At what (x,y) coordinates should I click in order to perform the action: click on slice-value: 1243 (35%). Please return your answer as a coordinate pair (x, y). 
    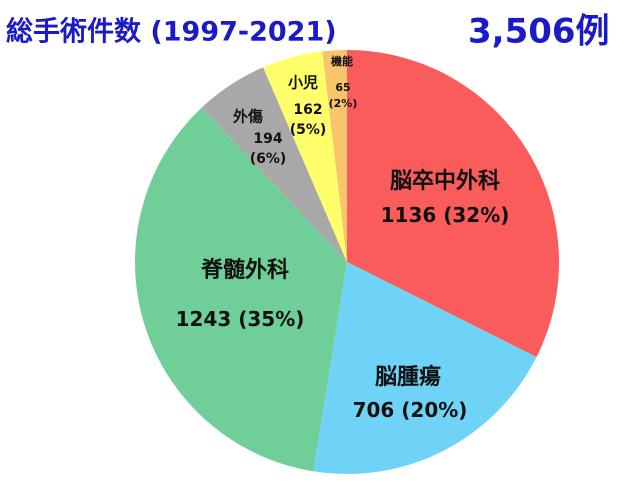
    Looking at the image, I should click on (240, 319).